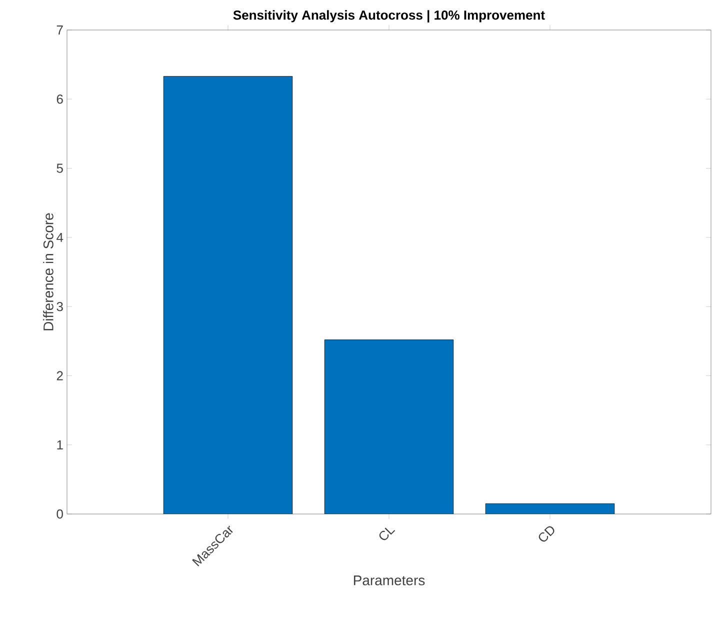 The width and height of the screenshot is (713, 625). What do you see at coordinates (59, 99) in the screenshot?
I see `y-tick-label: 6` at bounding box center [59, 99].